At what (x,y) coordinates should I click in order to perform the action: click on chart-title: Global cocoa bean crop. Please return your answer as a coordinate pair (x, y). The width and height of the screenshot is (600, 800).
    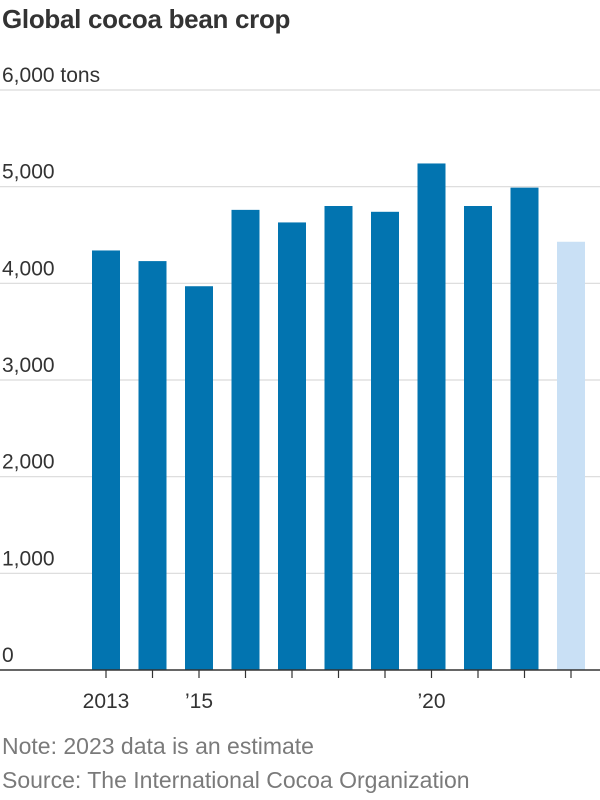
    Looking at the image, I should click on (146, 19).